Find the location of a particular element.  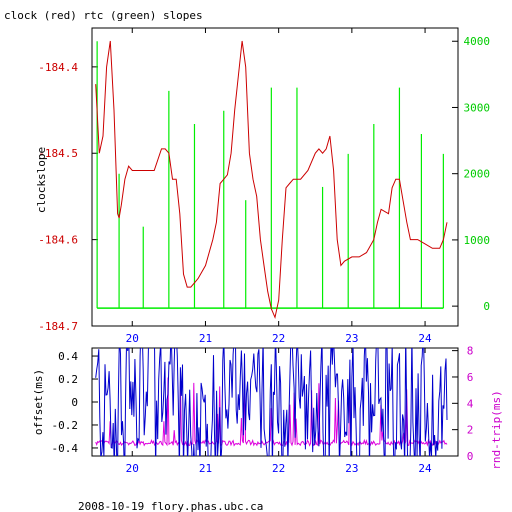

top-yright-tick-label: 3000 is located at coordinates (477, 107).